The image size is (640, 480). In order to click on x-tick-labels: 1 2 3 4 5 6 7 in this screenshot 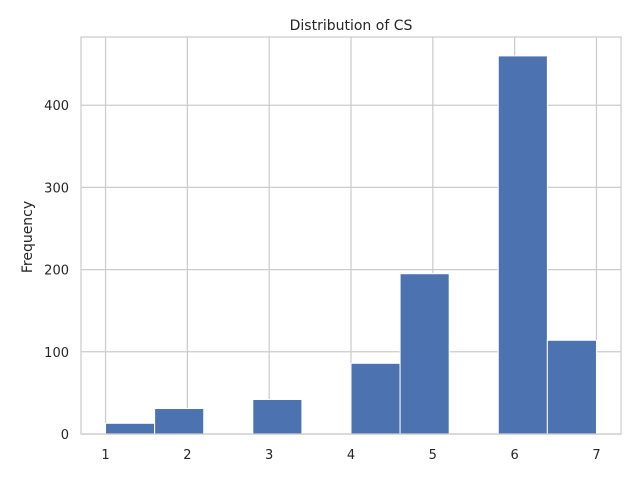, I will do `click(350, 455)`.